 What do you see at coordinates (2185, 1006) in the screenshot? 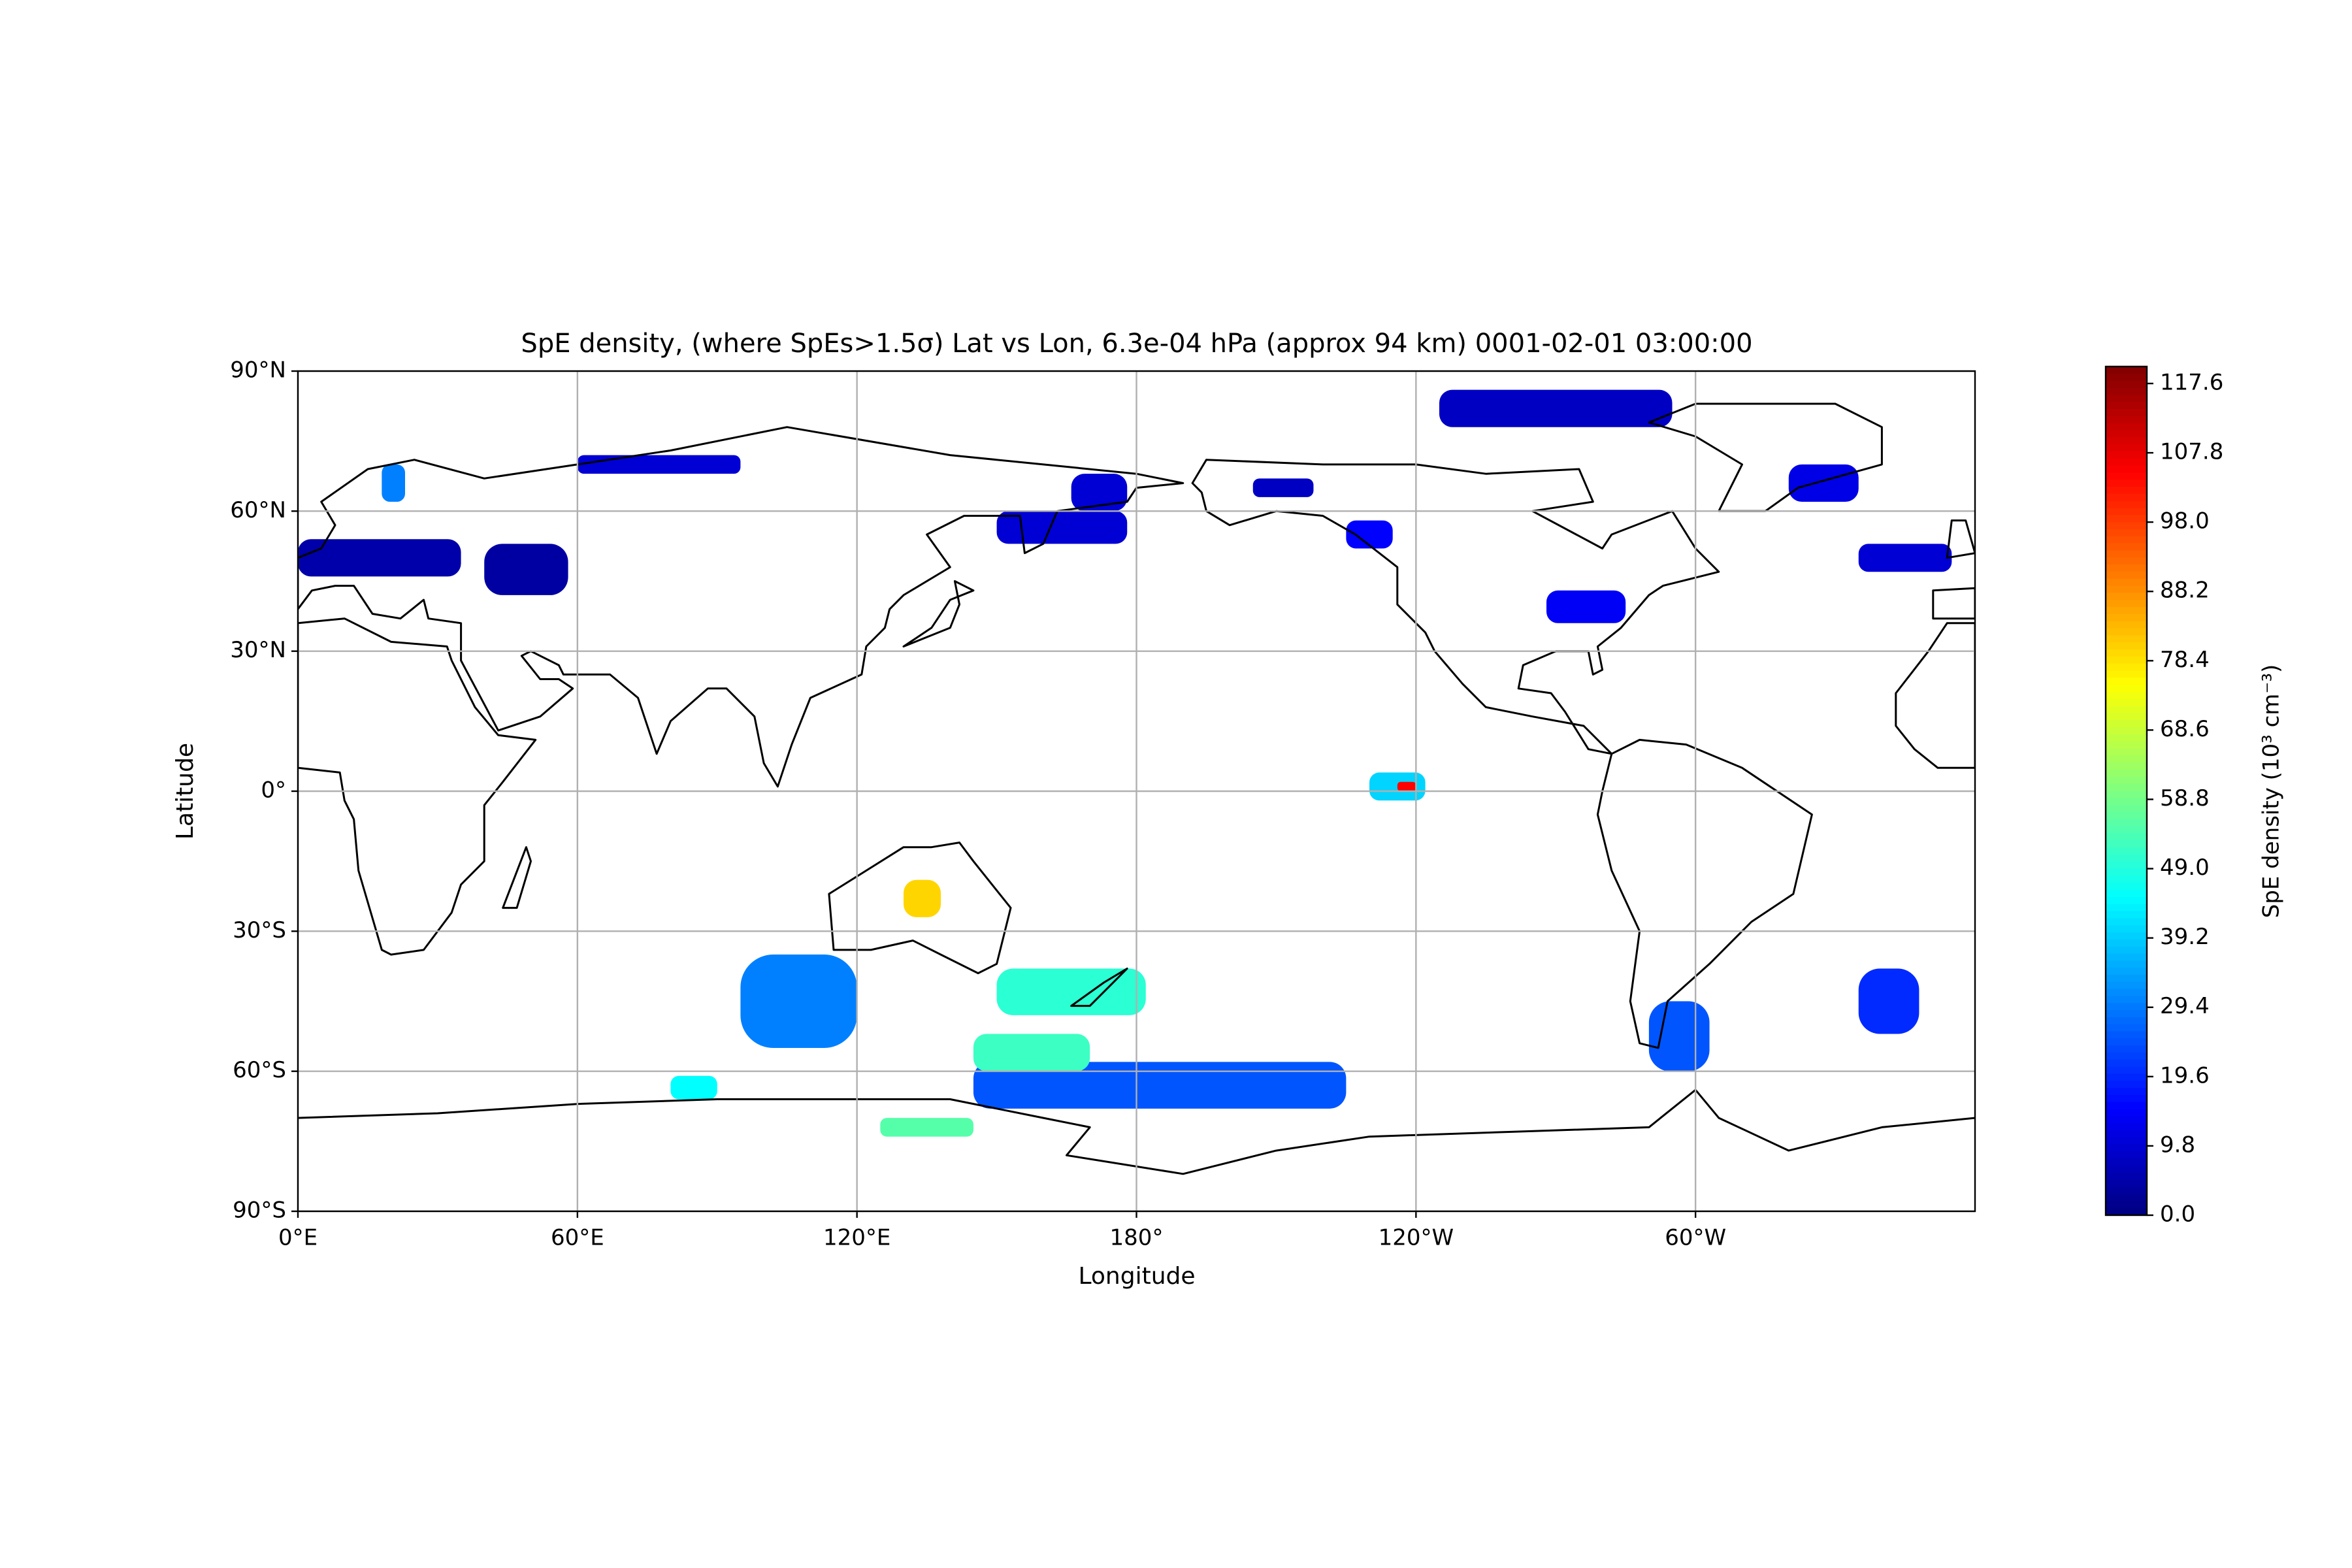
I see `colorbar-tick-label: 29.4` at bounding box center [2185, 1006].